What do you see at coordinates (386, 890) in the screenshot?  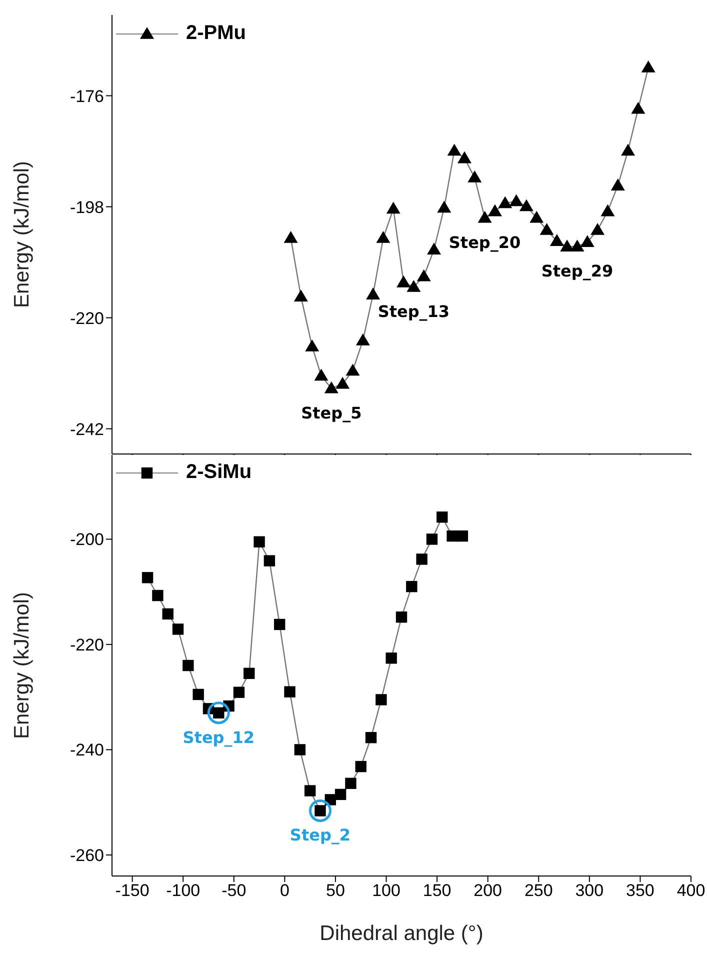 I see `x-tick-label: 100` at bounding box center [386, 890].